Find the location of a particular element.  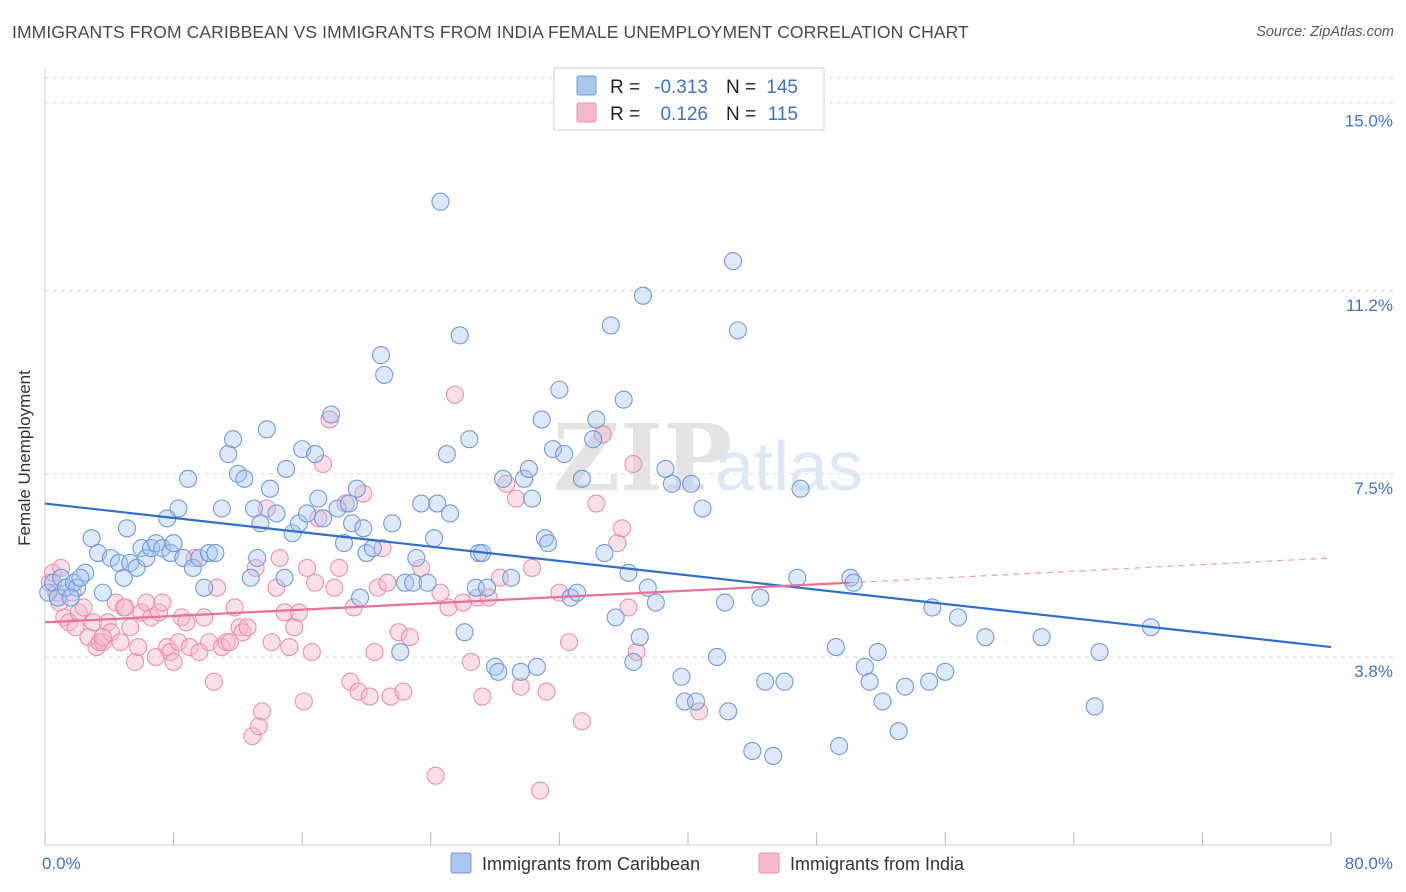

legend-r-value-caribbean: -0.313 is located at coordinates (681, 87).